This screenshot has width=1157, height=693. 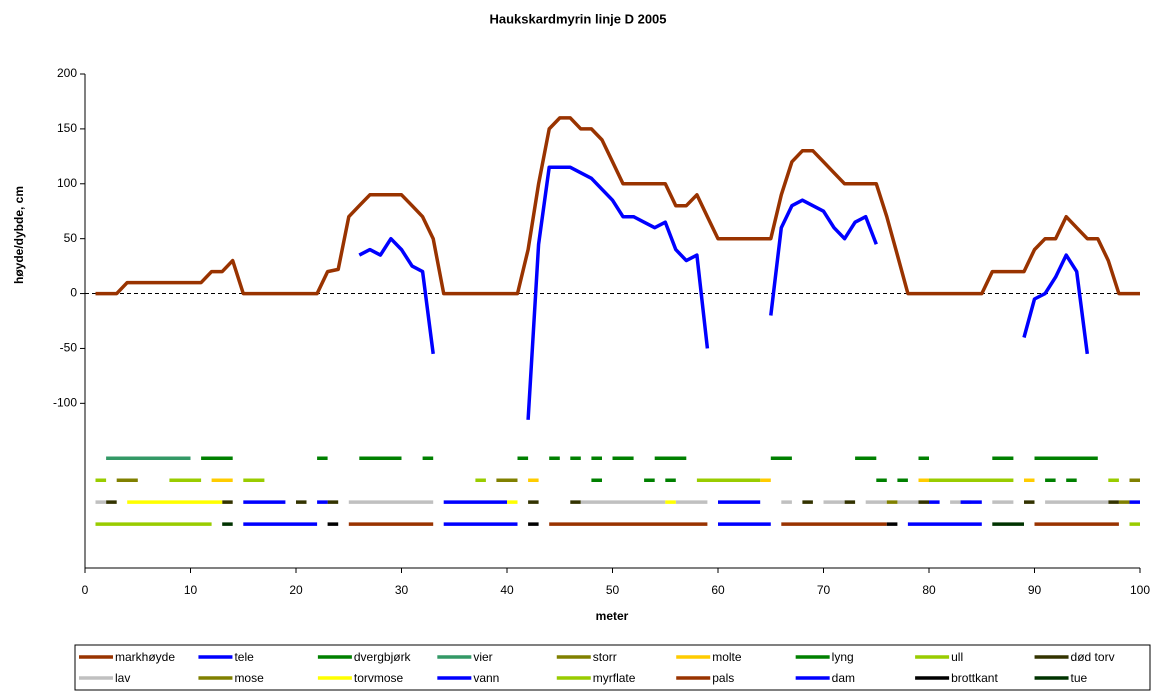 I want to click on y-tick-label: 150, so click(x=67, y=128).